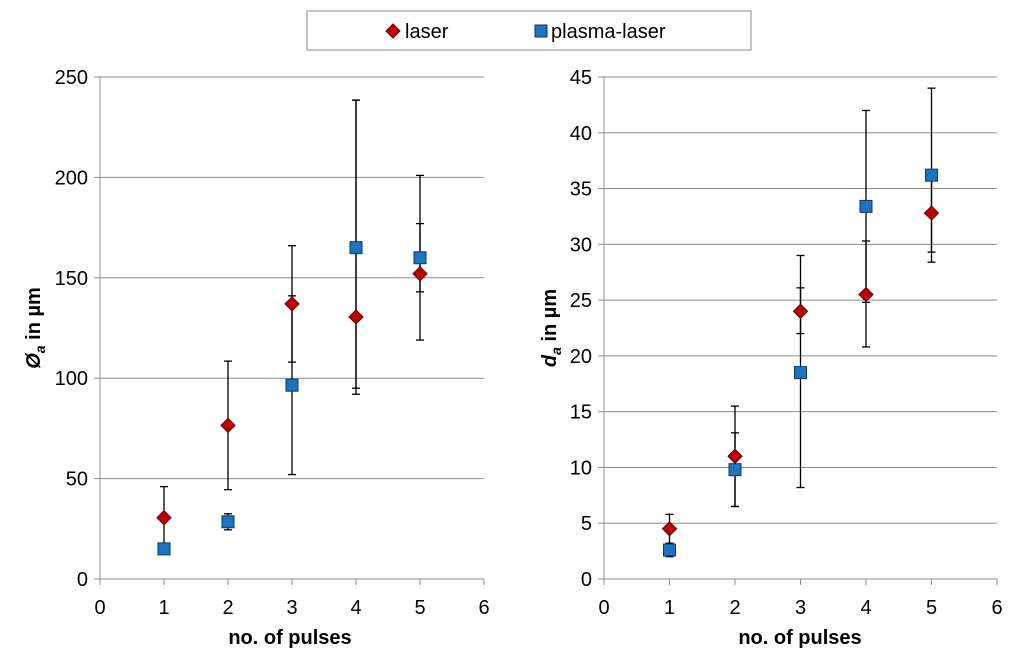 The width and height of the screenshot is (1024, 661). What do you see at coordinates (581, 357) in the screenshot?
I see `chart-right-y-tick-label: 20` at bounding box center [581, 357].